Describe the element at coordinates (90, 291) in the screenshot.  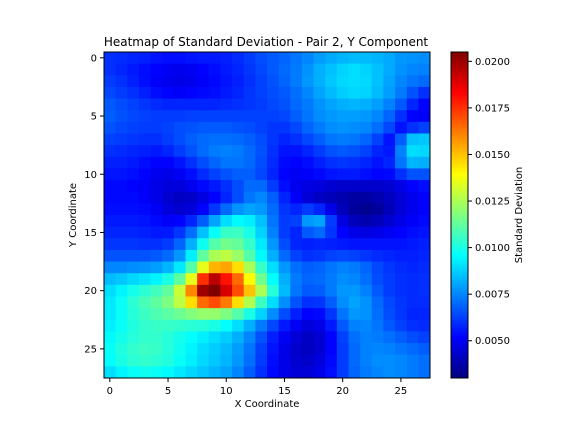
I see `y-tick-label: 20` at that location.